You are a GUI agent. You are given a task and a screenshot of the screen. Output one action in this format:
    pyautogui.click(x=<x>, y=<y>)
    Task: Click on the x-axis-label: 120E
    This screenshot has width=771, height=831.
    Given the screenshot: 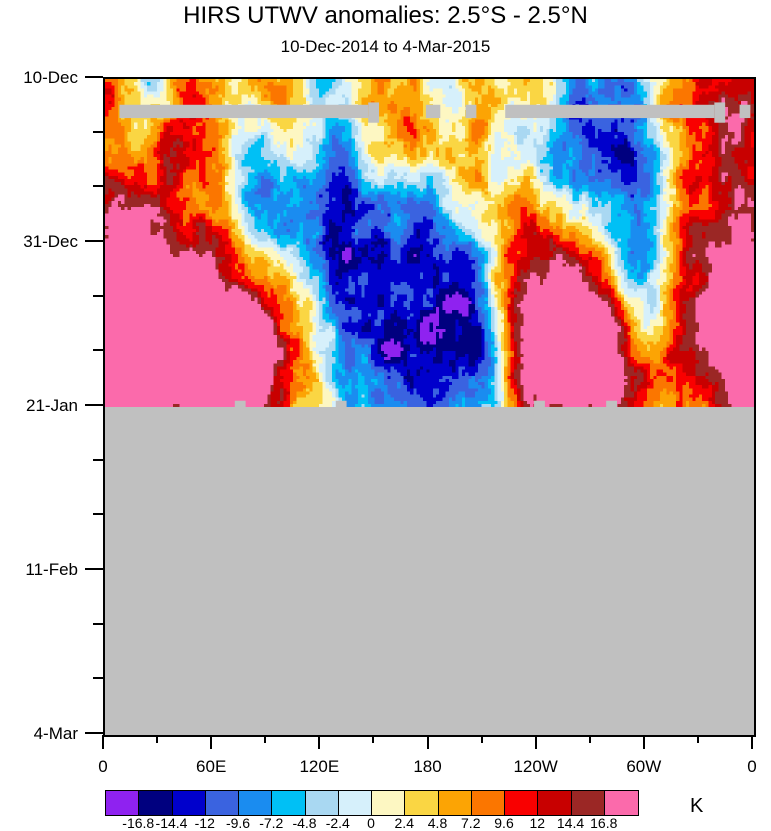 What is the action you would take?
    pyautogui.click(x=319, y=767)
    